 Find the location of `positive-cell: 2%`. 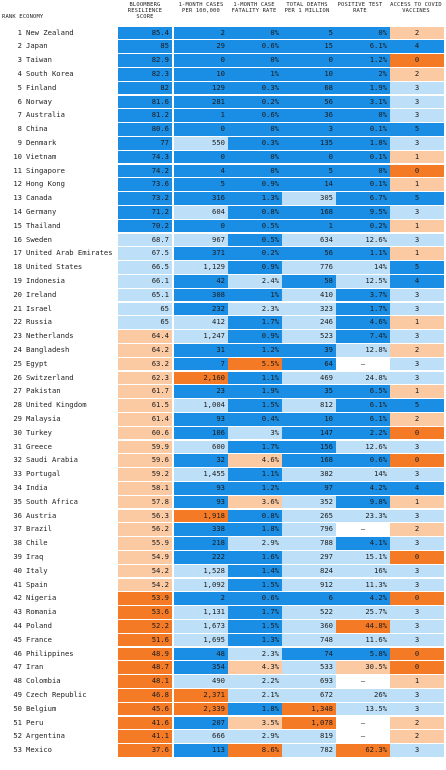

positive-cell: 2% is located at coordinates (363, 74).